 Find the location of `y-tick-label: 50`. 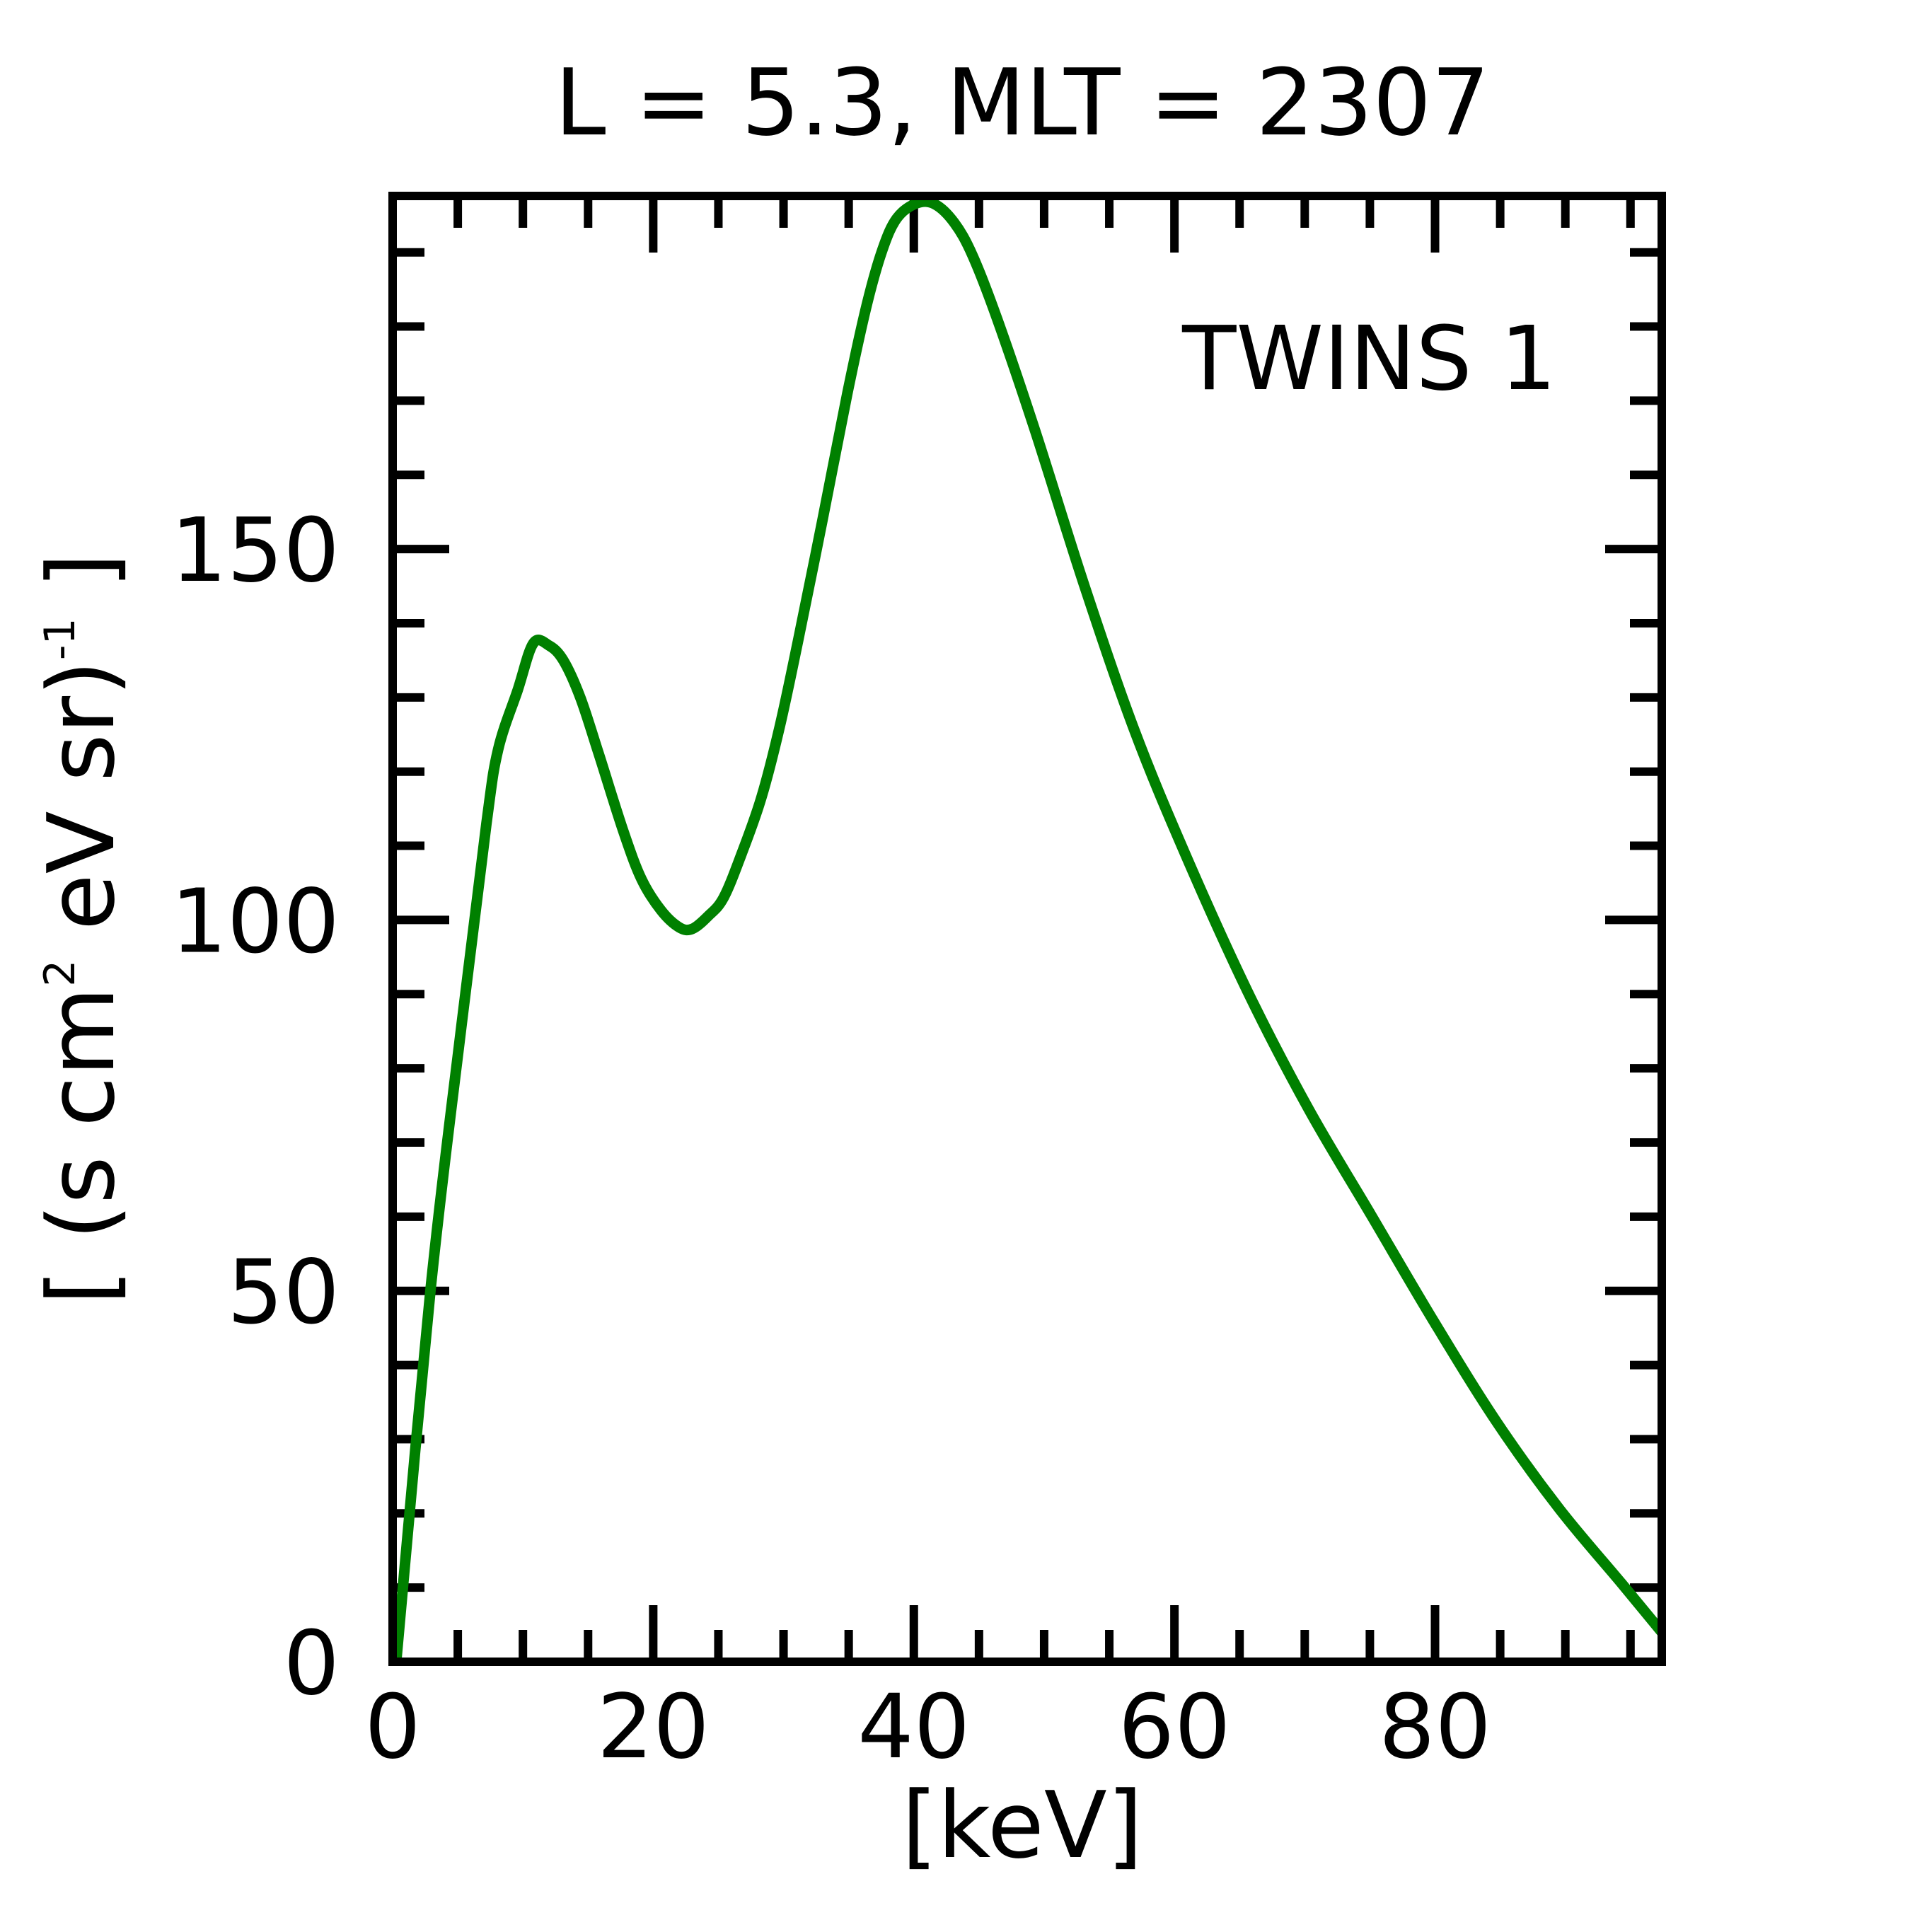

y-tick-label: 50 is located at coordinates (283, 1293).